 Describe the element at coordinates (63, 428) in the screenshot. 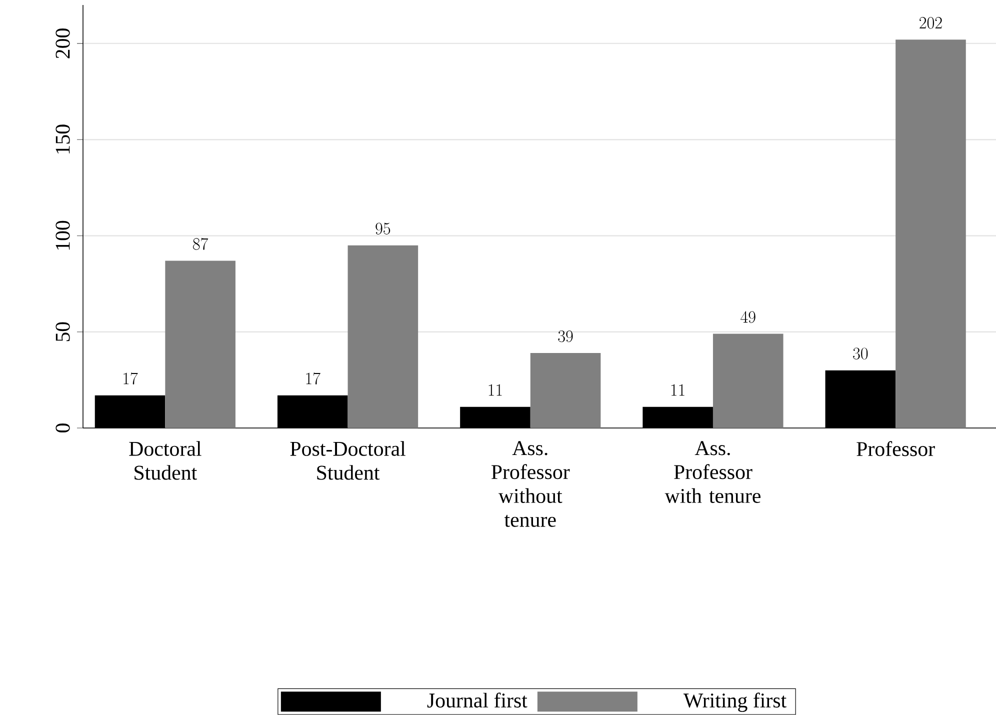

I see `y-tick-label: 0` at that location.